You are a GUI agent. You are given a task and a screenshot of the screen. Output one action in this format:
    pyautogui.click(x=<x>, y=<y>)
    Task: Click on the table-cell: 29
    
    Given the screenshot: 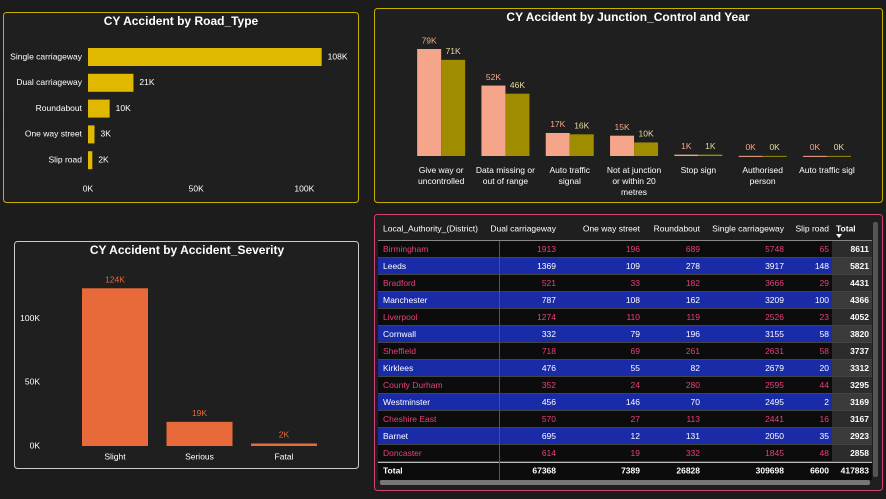 What is the action you would take?
    pyautogui.click(x=825, y=283)
    